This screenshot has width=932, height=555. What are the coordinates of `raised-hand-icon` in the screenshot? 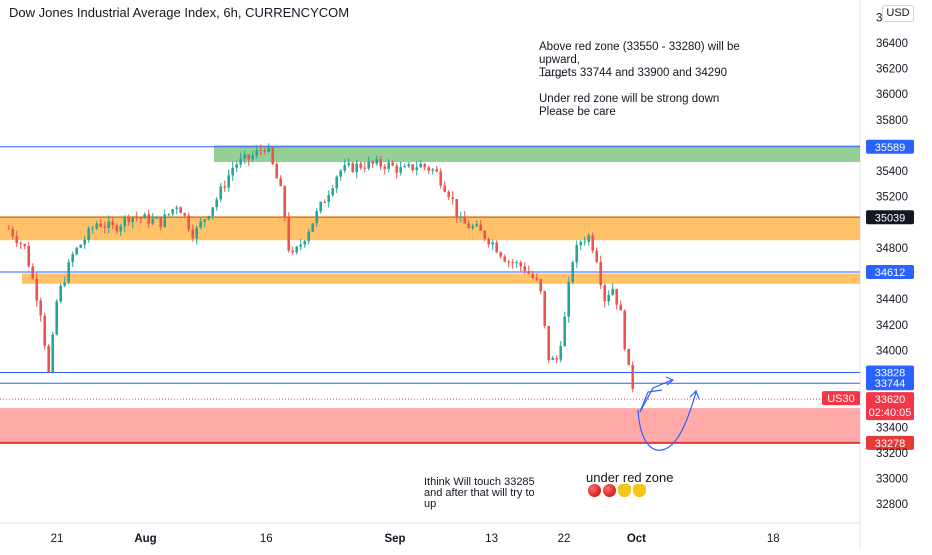 It's located at (639, 490).